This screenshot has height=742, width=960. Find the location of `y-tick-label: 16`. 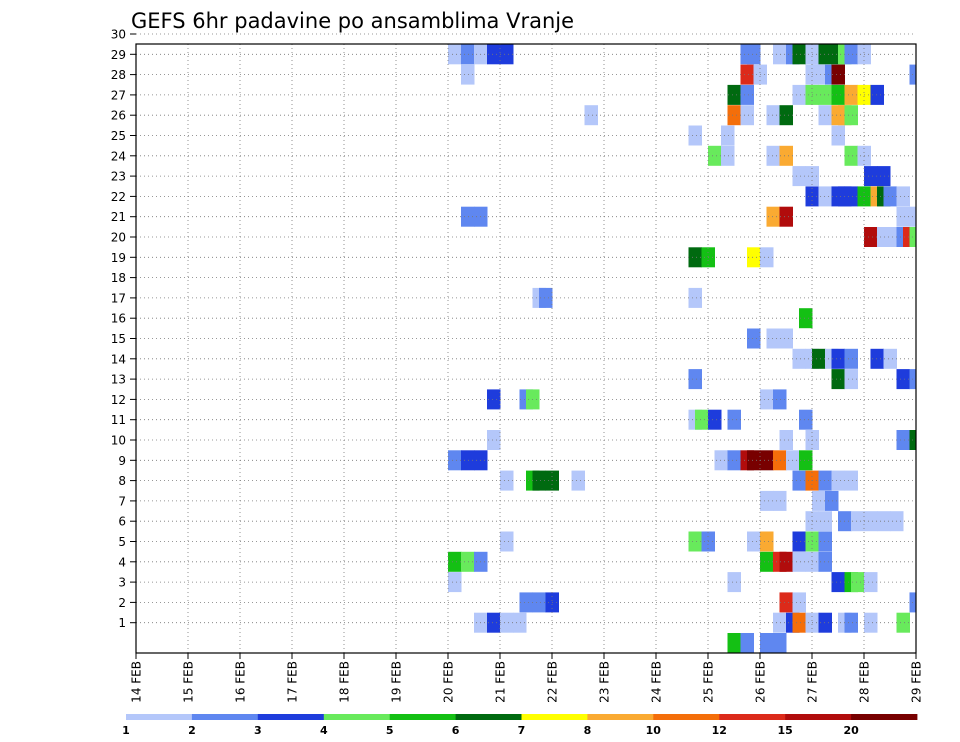

y-tick-label: 16 is located at coordinates (118, 319).